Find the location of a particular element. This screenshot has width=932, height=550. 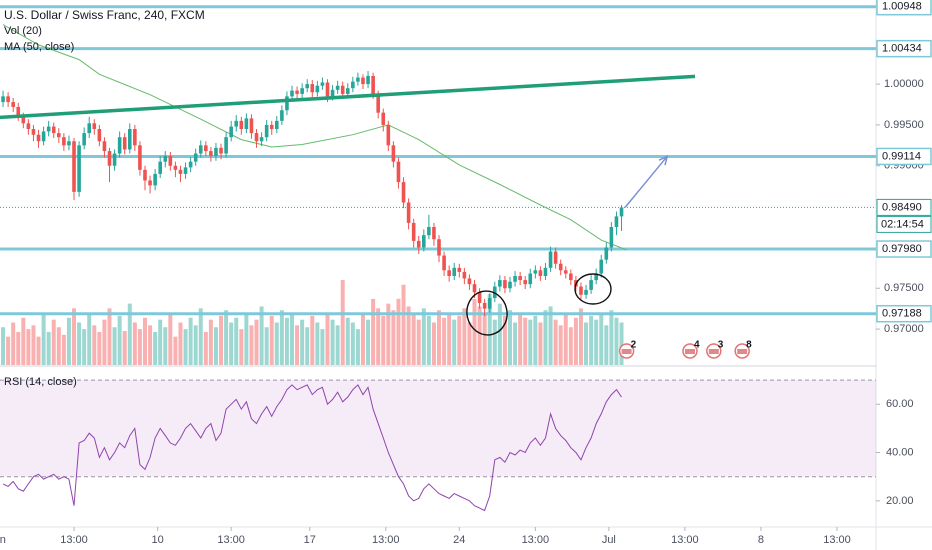

level-label: 0.97980 is located at coordinates (902, 249).